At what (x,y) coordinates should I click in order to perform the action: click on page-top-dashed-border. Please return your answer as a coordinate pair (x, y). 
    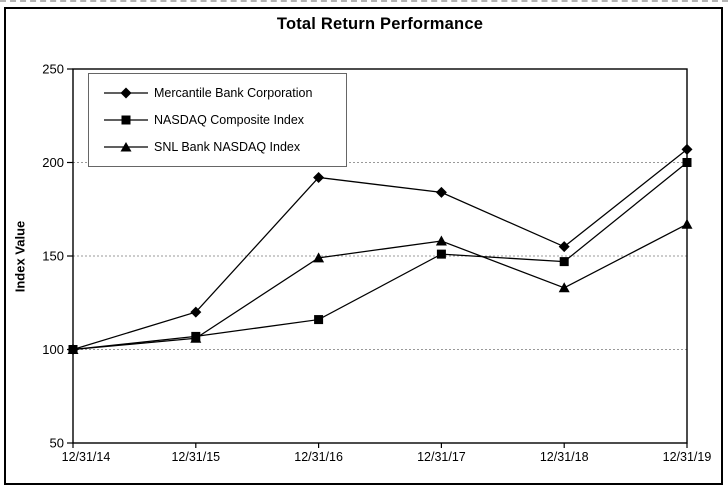
    Looking at the image, I should click on (364, 1).